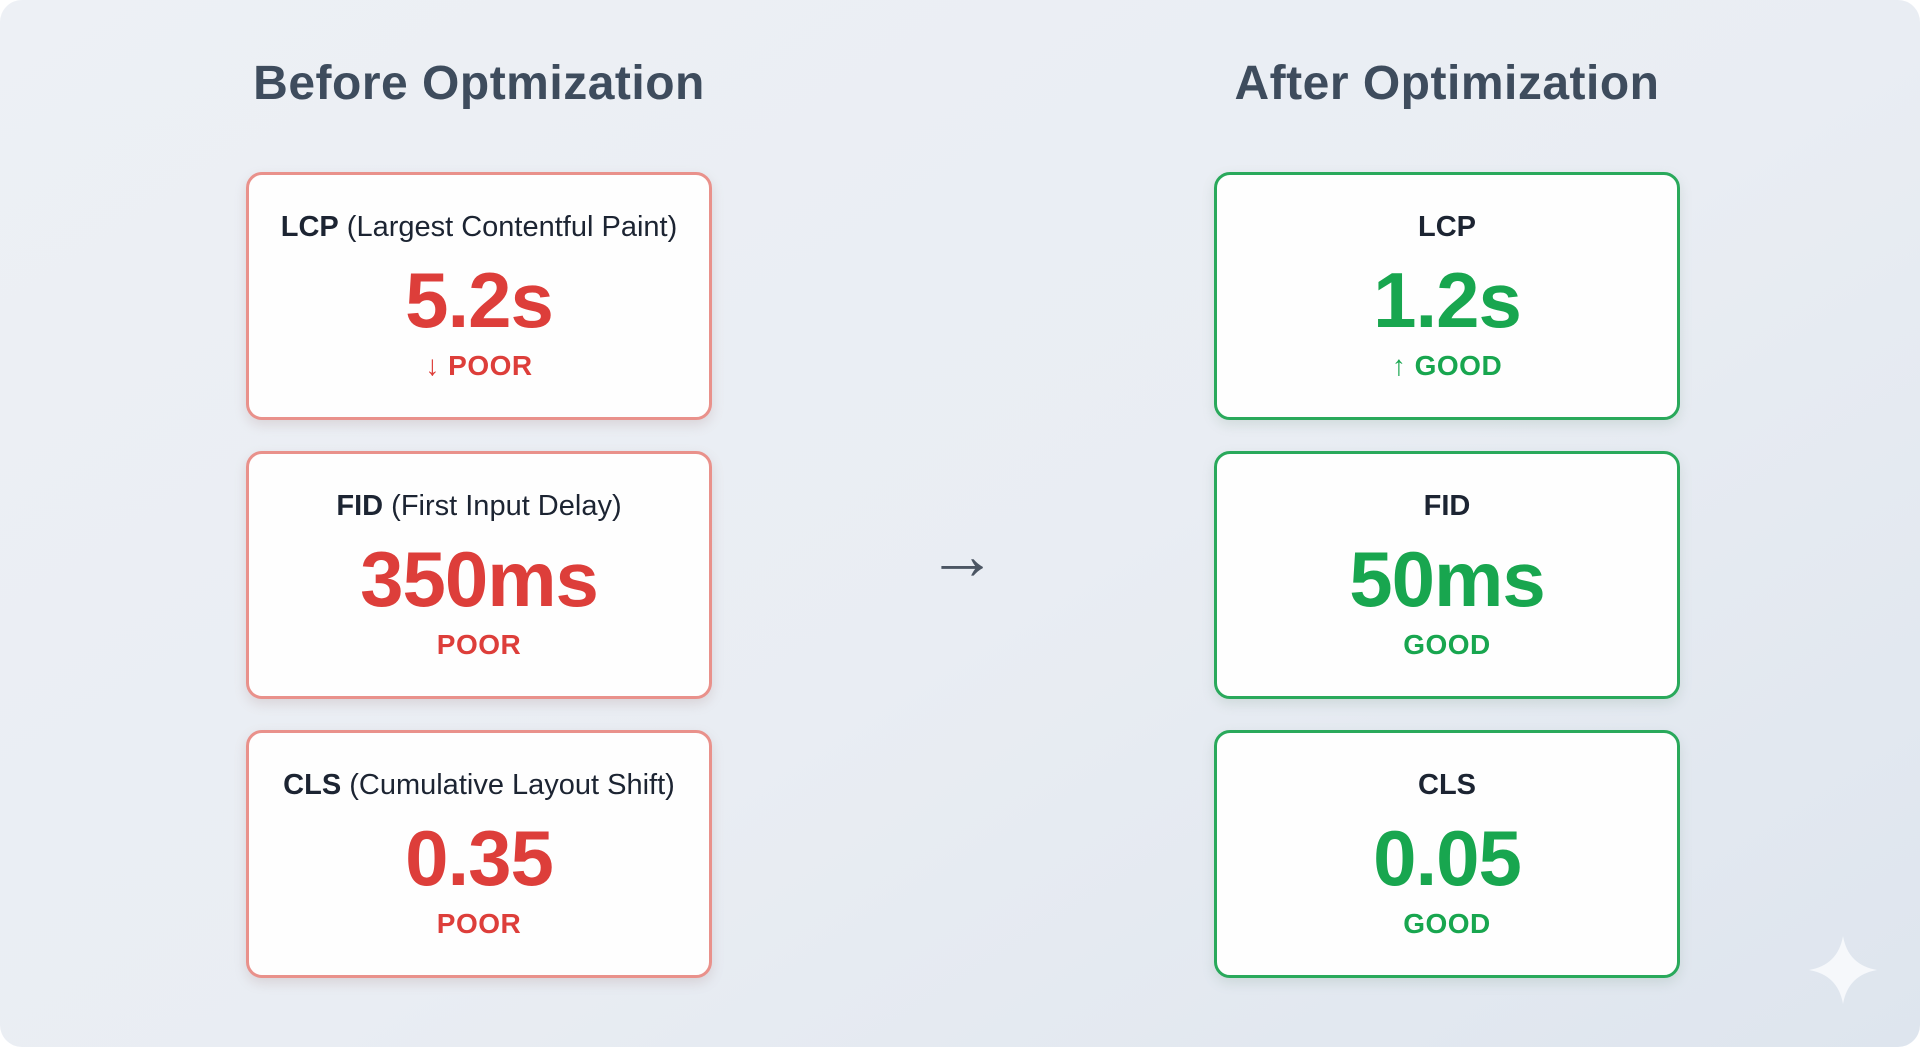 This screenshot has width=1920, height=1047. What do you see at coordinates (479, 578) in the screenshot?
I see `metric-value: 350ms` at bounding box center [479, 578].